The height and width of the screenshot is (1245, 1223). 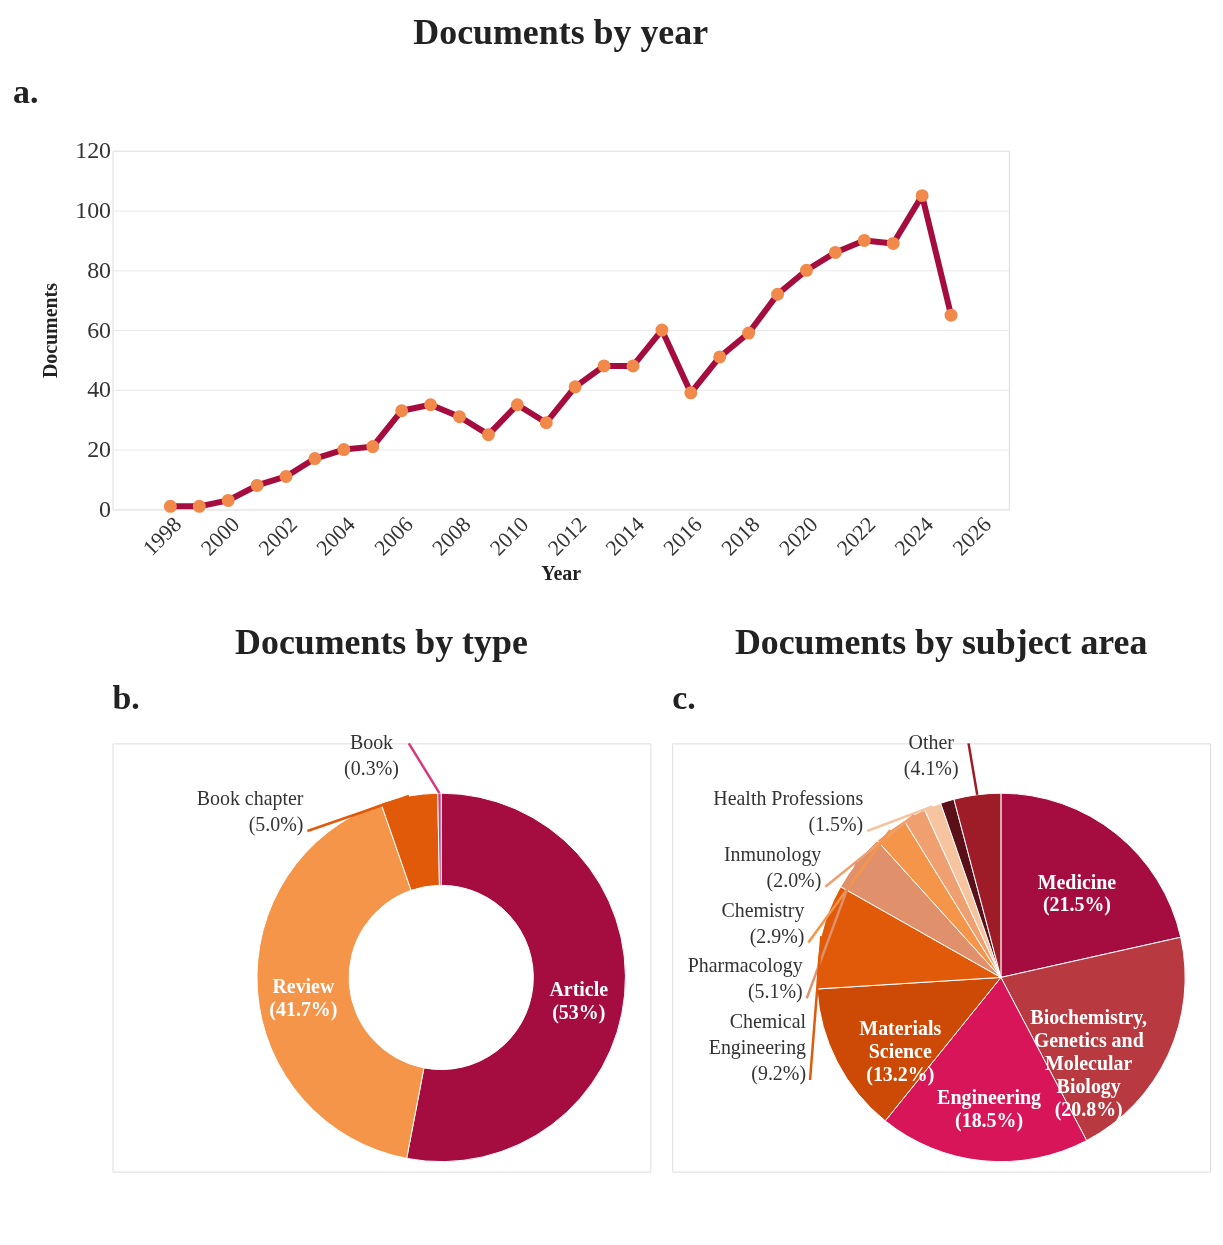 I want to click on x-axis-title: Year, so click(x=561, y=572).